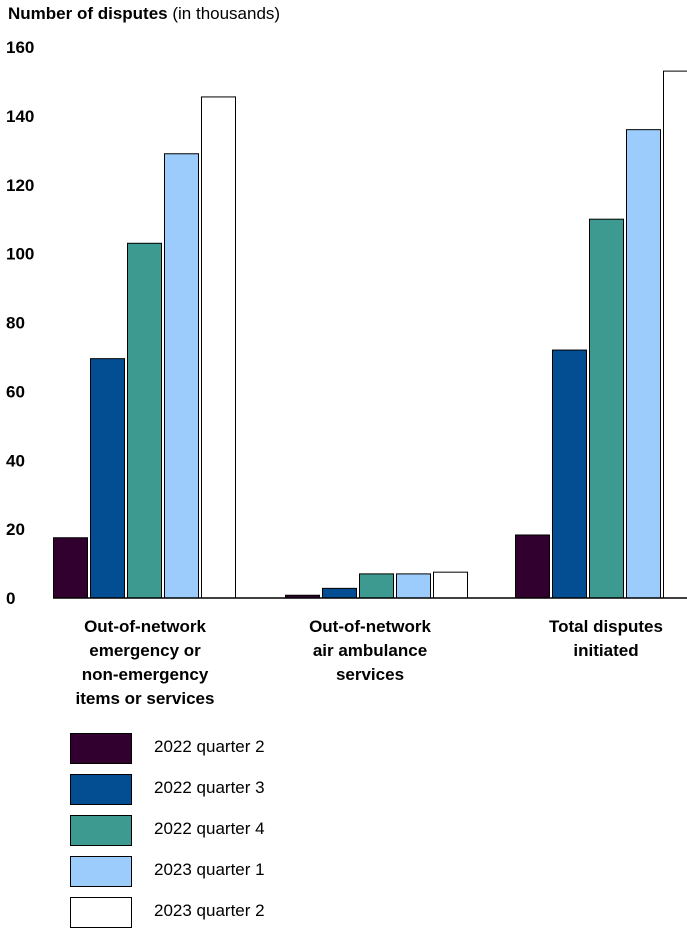 This screenshot has width=687, height=931. Describe the element at coordinates (20, 47) in the screenshot. I see `y-tick-label: 160` at that location.